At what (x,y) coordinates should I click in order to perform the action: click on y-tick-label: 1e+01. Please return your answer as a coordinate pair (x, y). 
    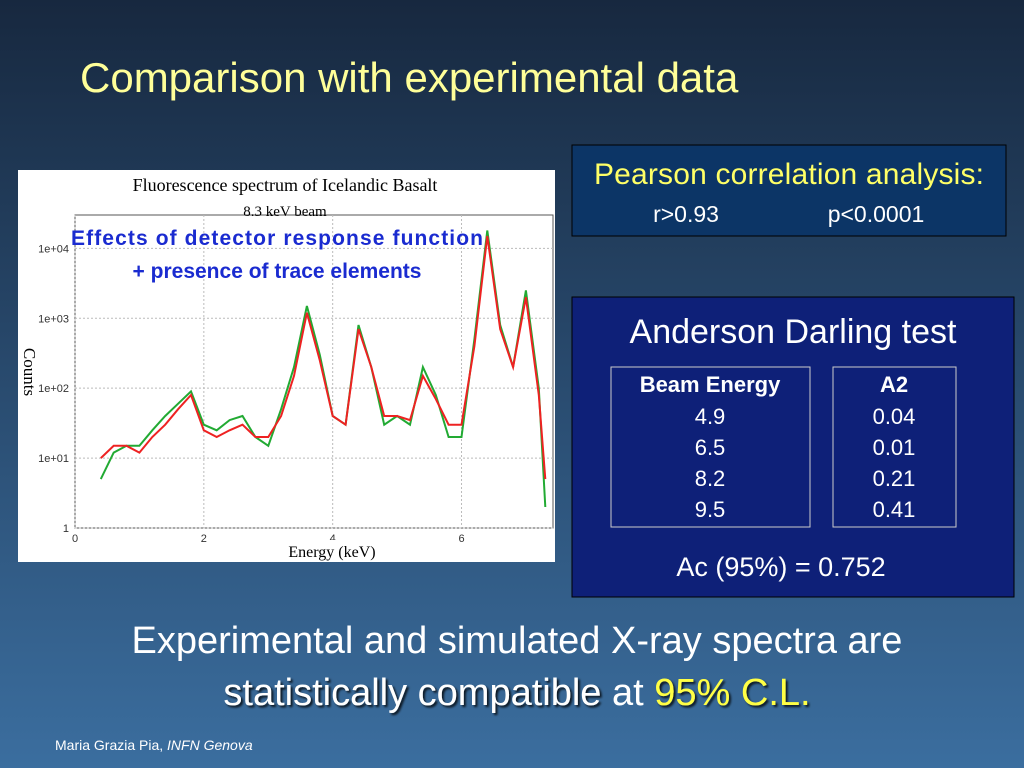
    Looking at the image, I should click on (53, 459).